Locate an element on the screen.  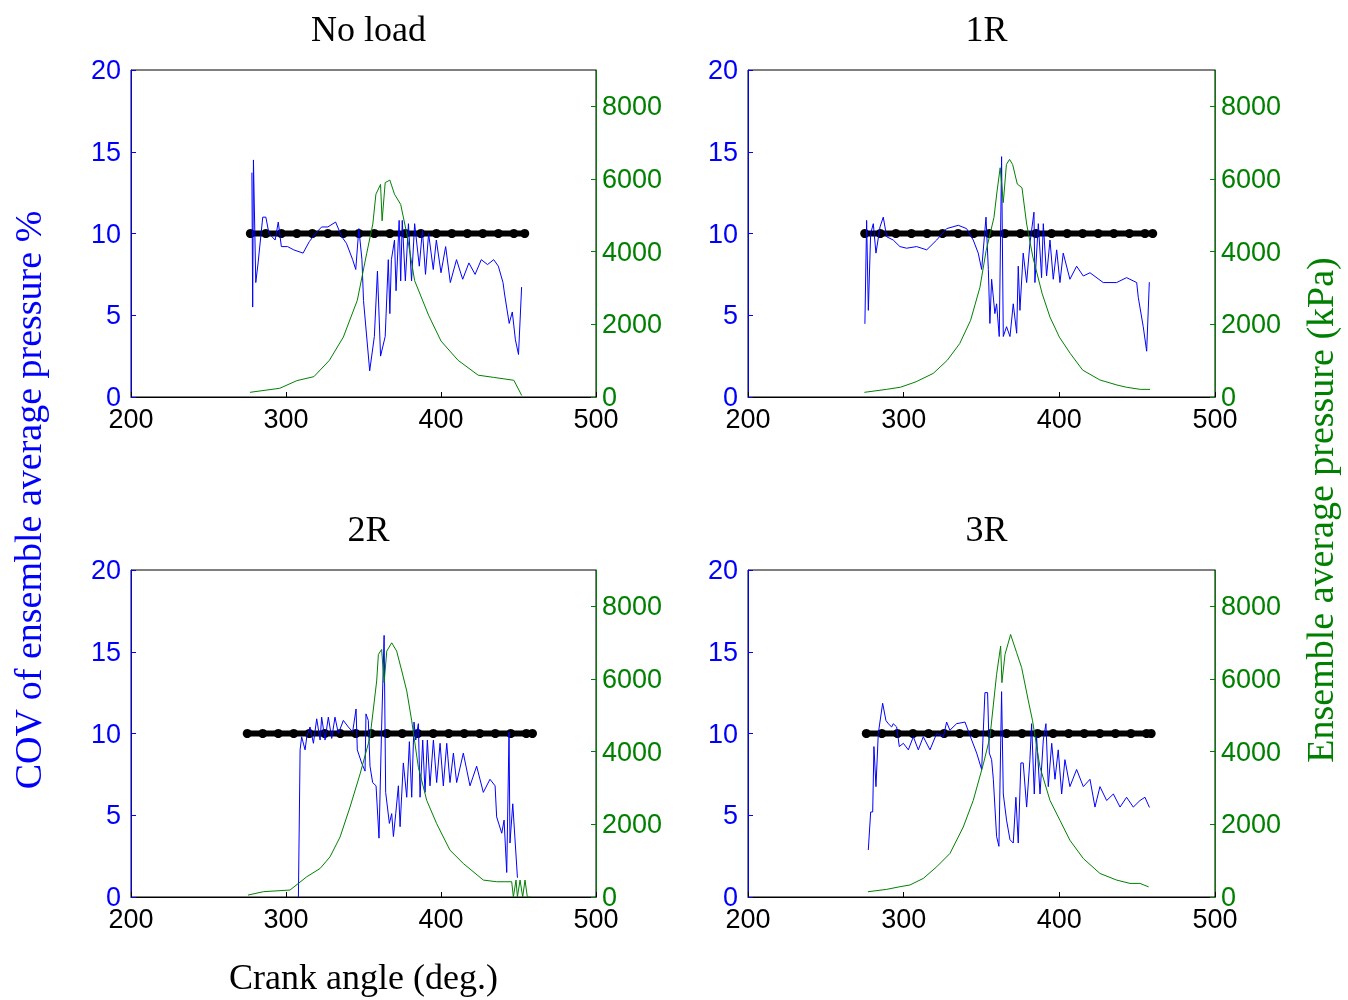
chart-title: 3R is located at coordinates (986, 529).